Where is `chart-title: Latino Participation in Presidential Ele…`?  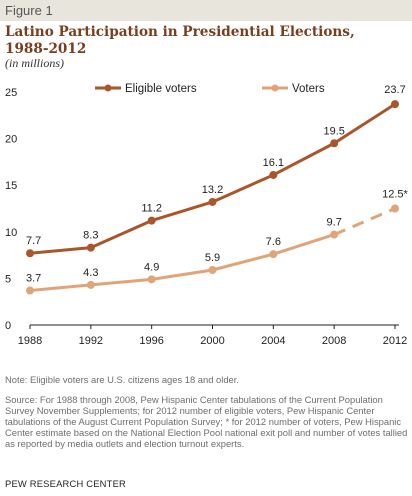
chart-title: Latino Participation in Presidential Ele… is located at coordinates (205, 41).